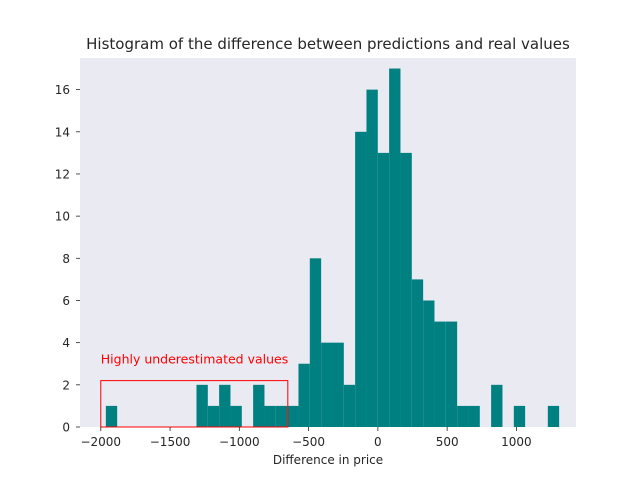  I want to click on y-tick-label: 12, so click(62, 174).